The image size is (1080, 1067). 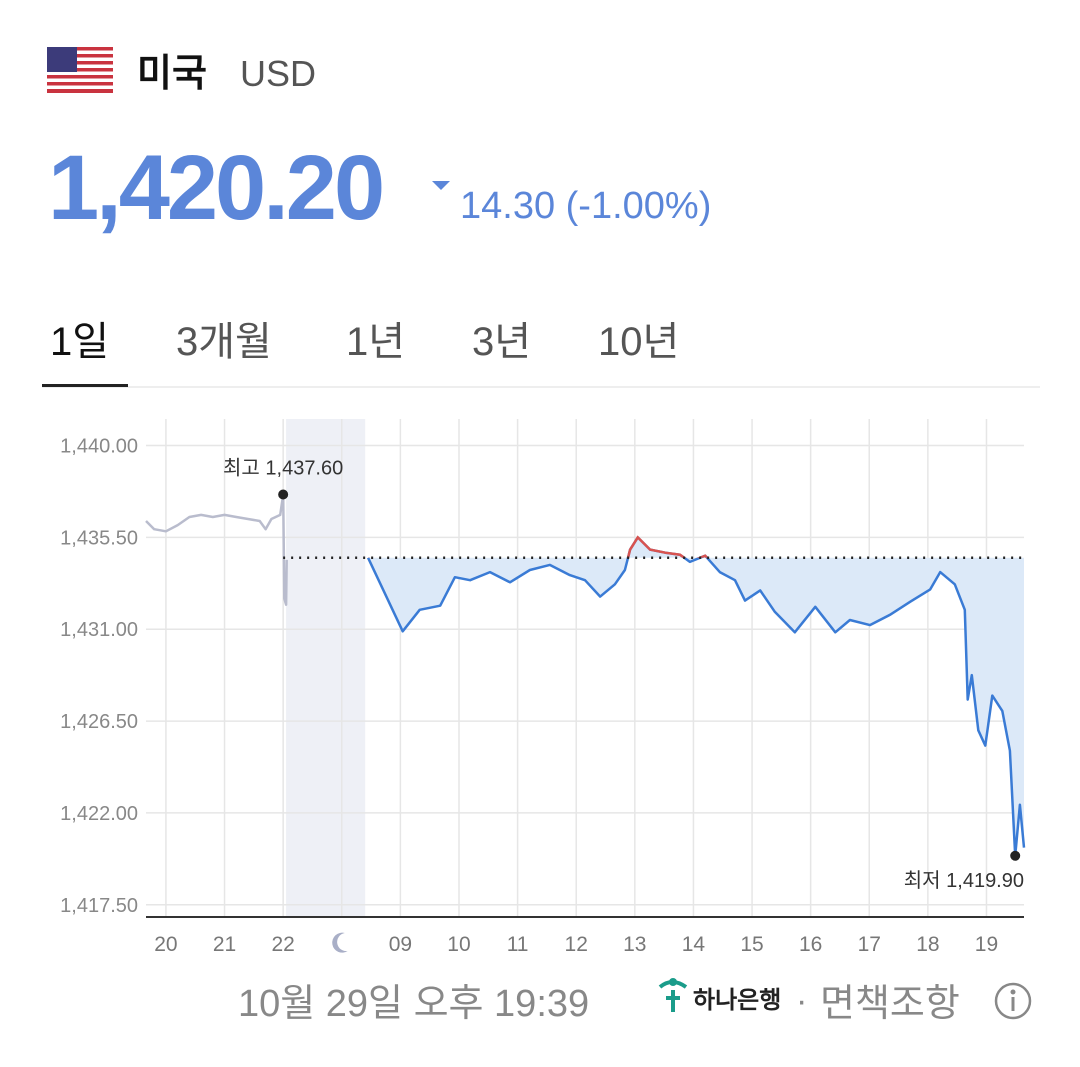 I want to click on bank-name: 하나은행, so click(x=737, y=1000).